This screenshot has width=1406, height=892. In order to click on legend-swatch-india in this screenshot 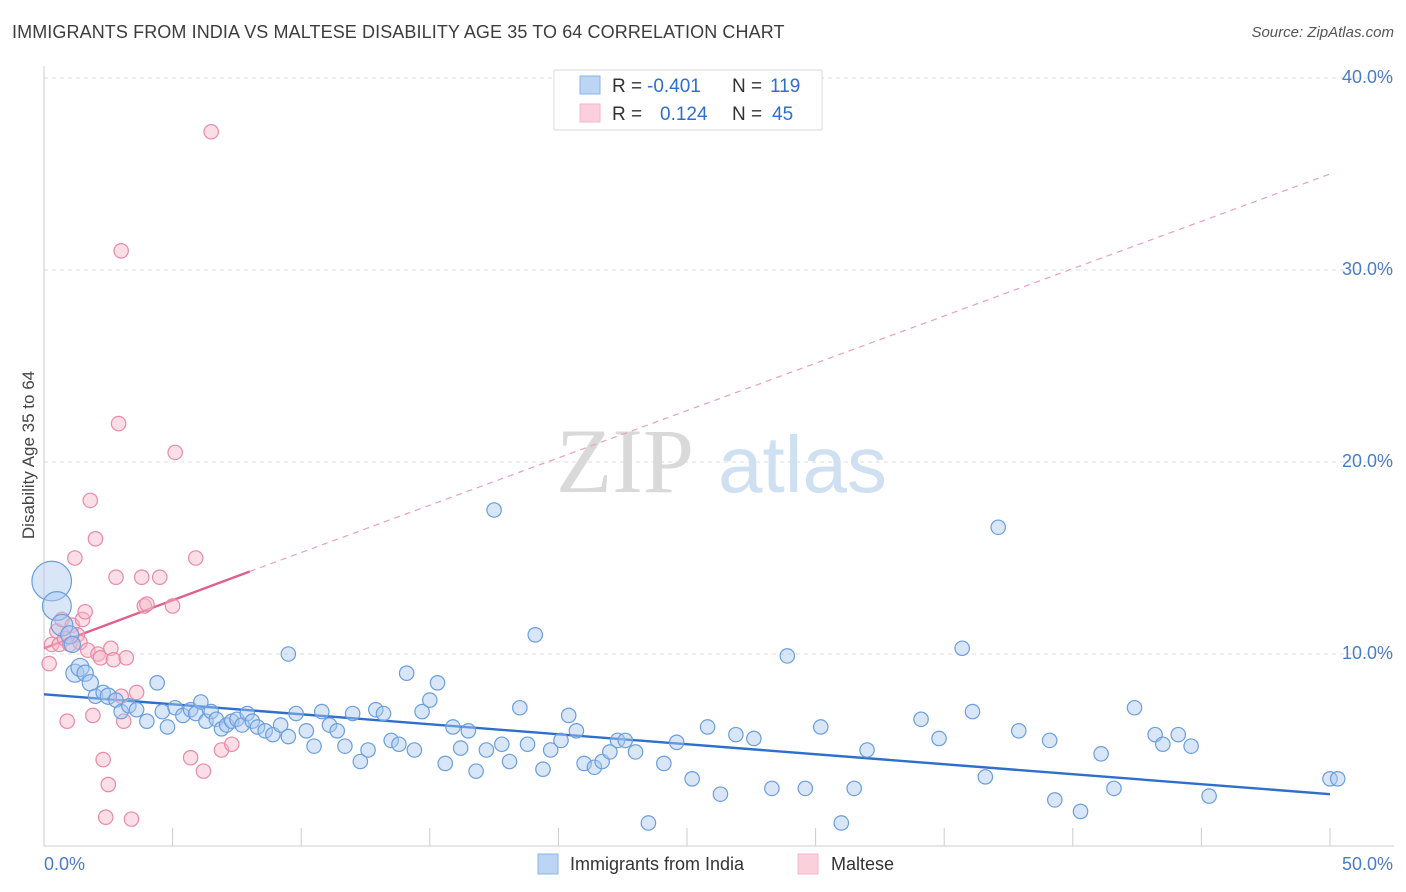, I will do `click(590, 85)`.